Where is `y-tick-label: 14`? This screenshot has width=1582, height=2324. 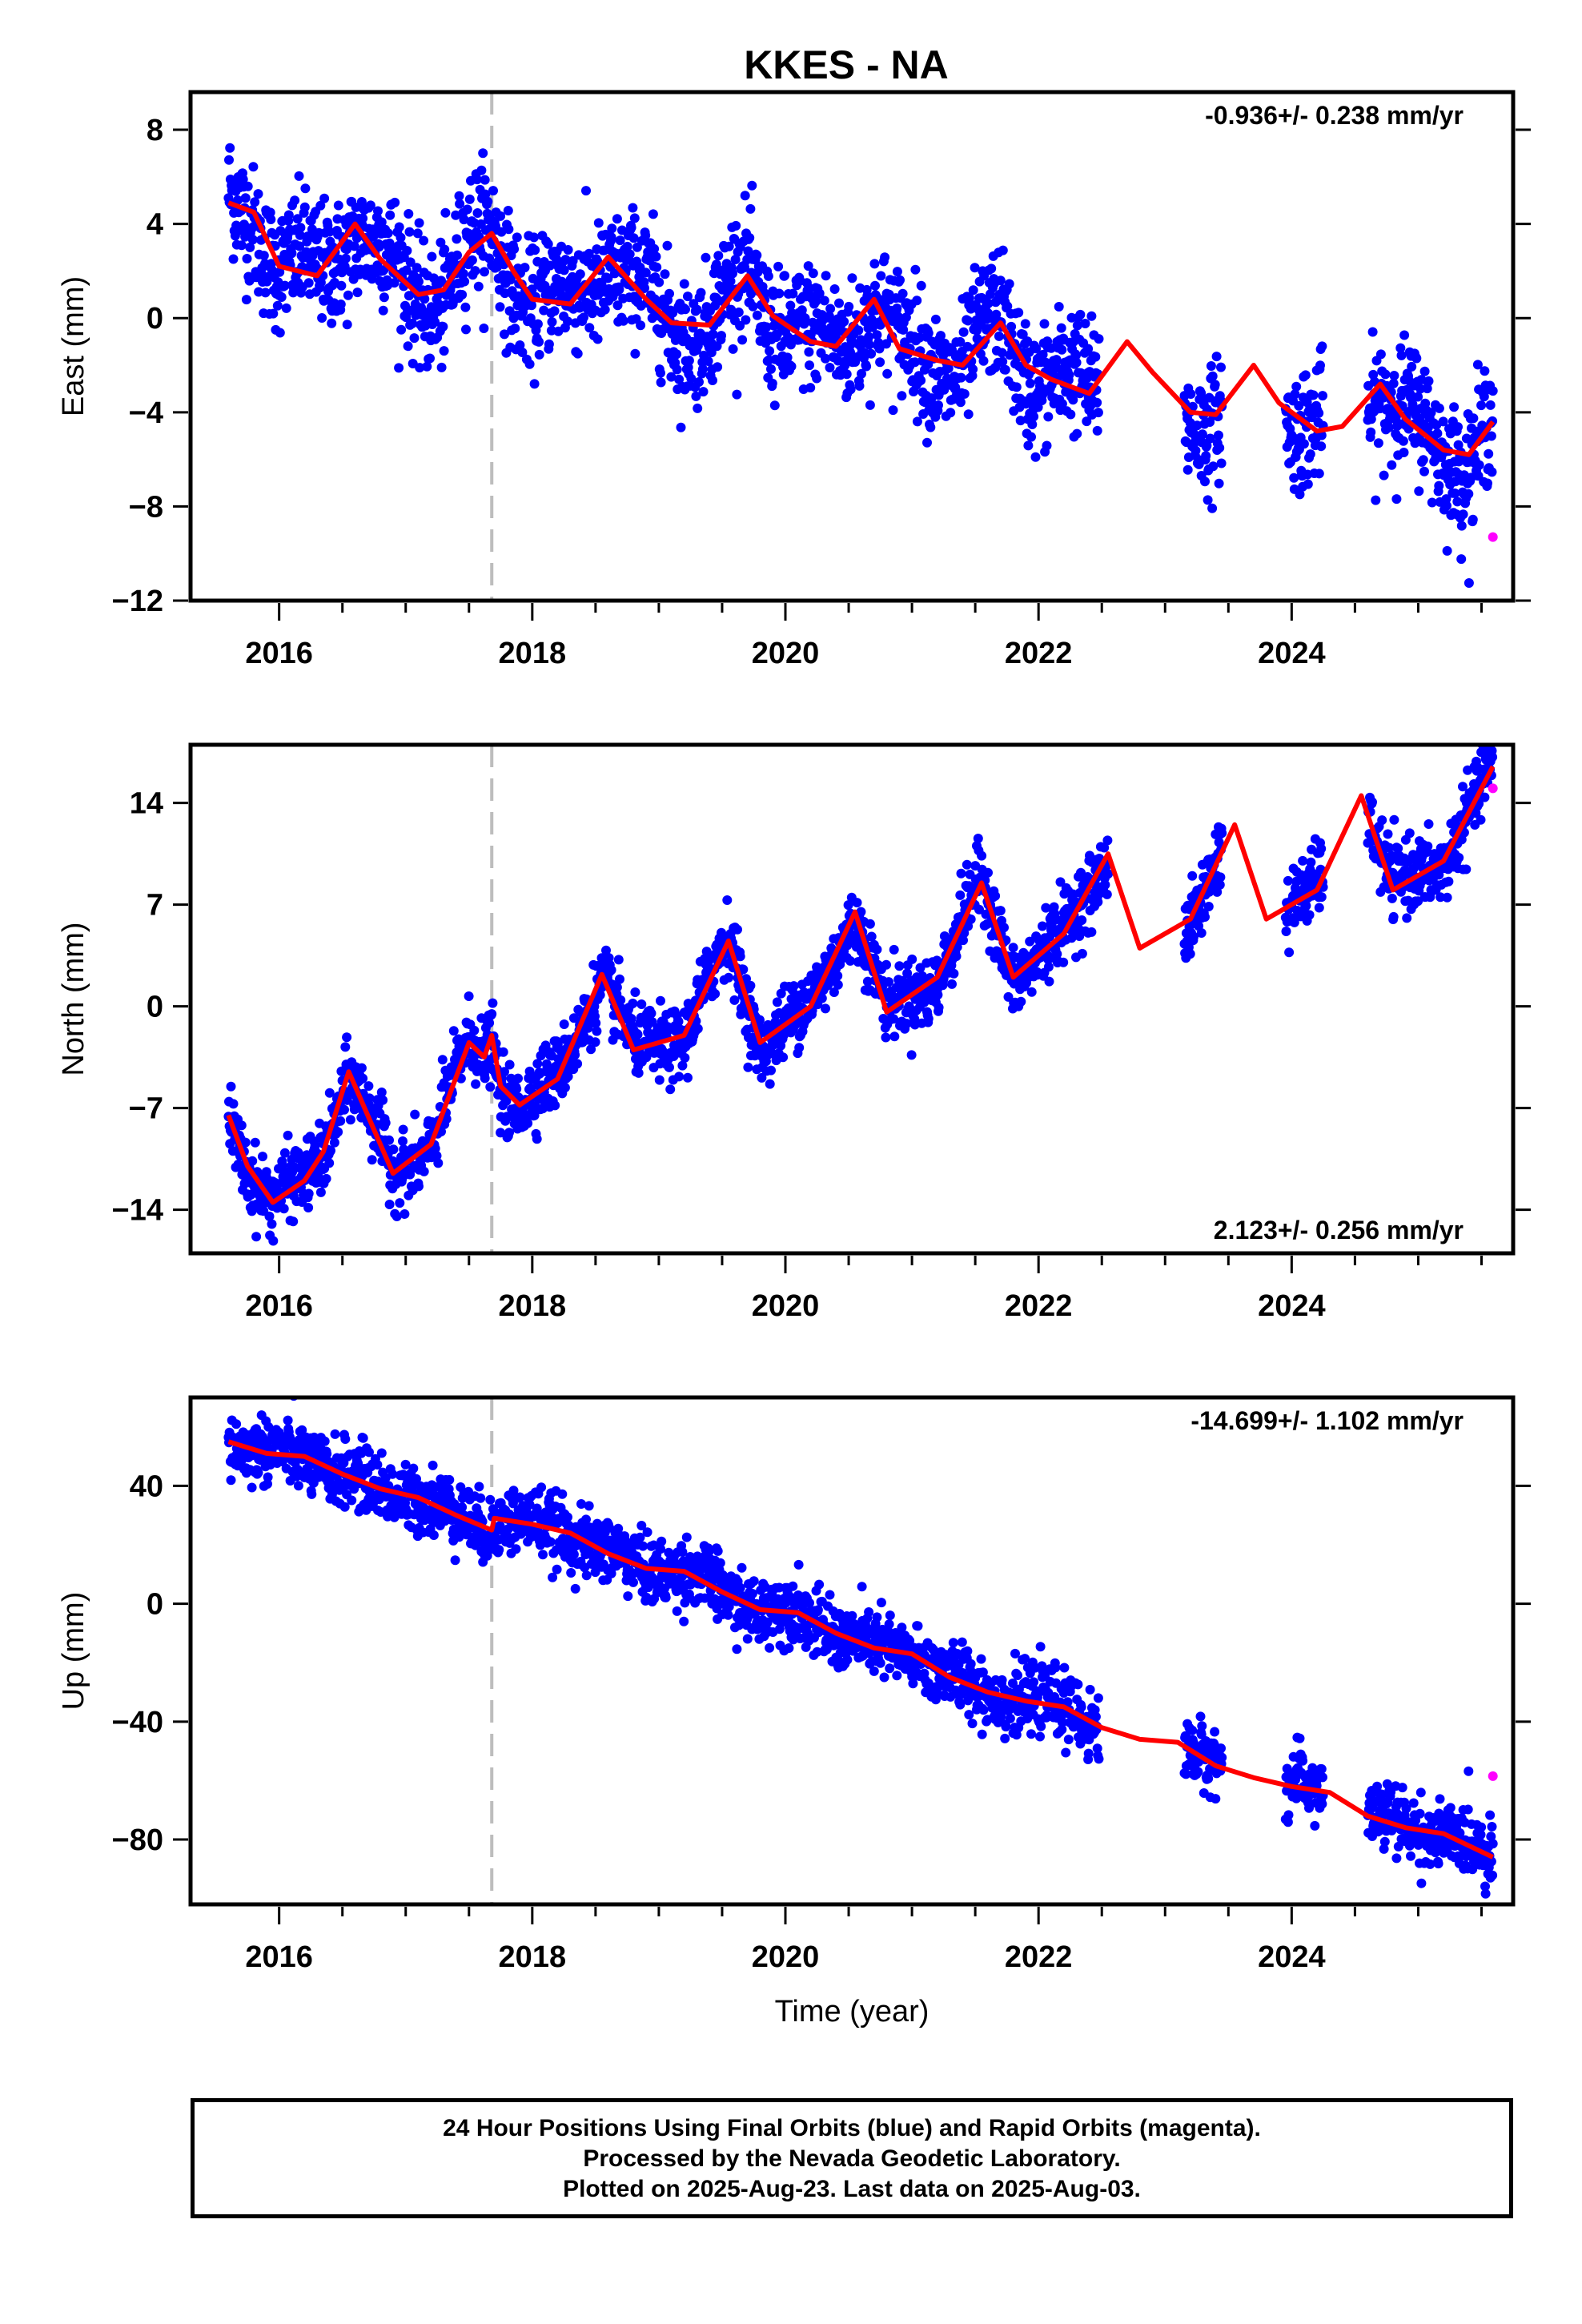 y-tick-label: 14 is located at coordinates (146, 804).